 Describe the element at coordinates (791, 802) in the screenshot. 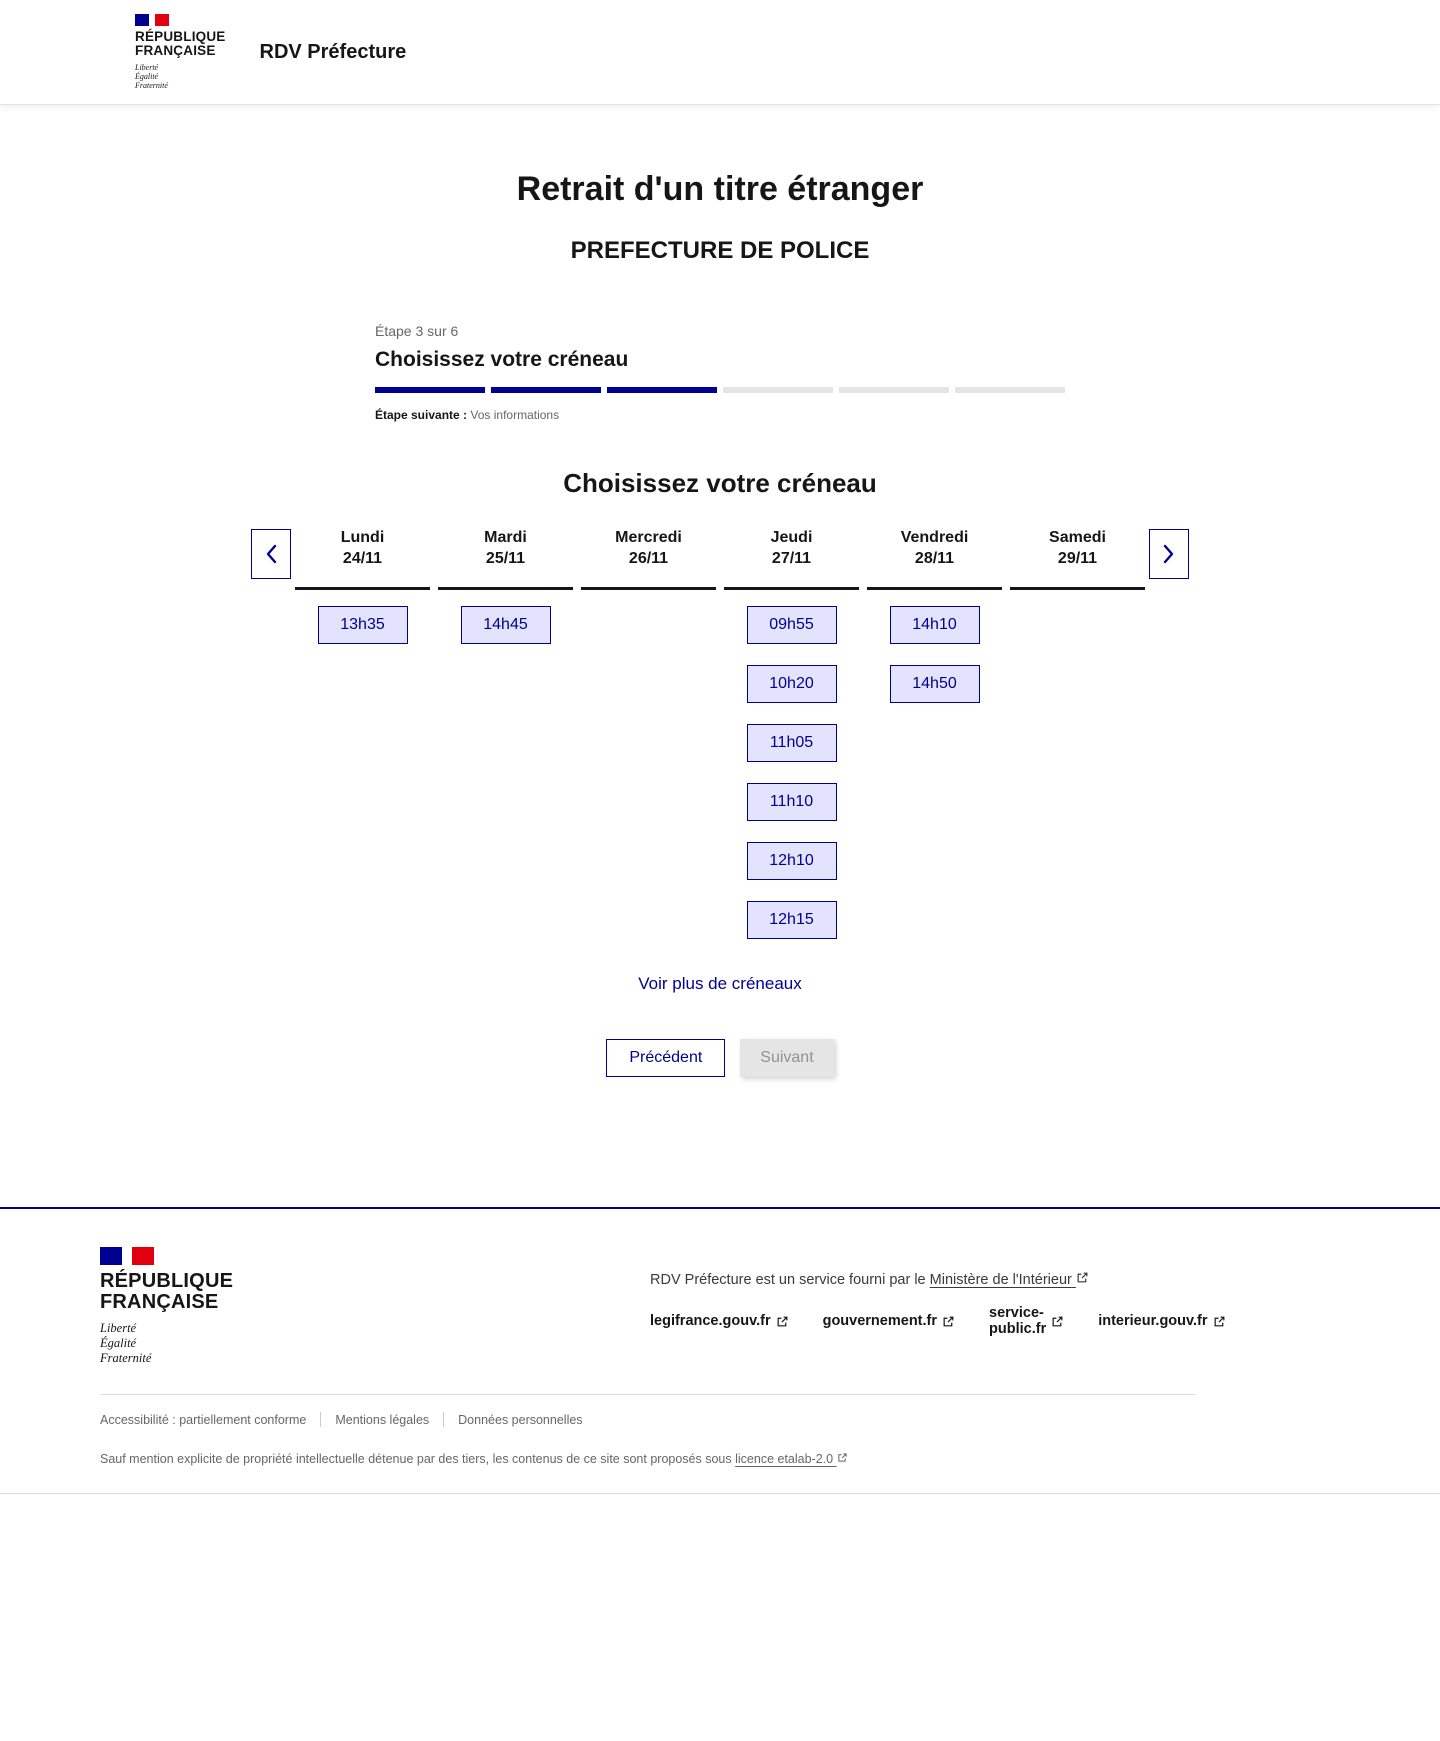

I see `time-slot-button: 11h10` at that location.